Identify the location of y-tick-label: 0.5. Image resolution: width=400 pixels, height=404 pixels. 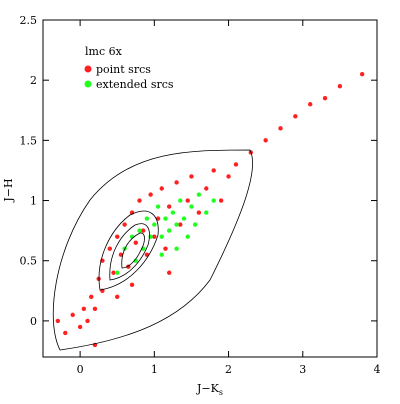
(29, 261).